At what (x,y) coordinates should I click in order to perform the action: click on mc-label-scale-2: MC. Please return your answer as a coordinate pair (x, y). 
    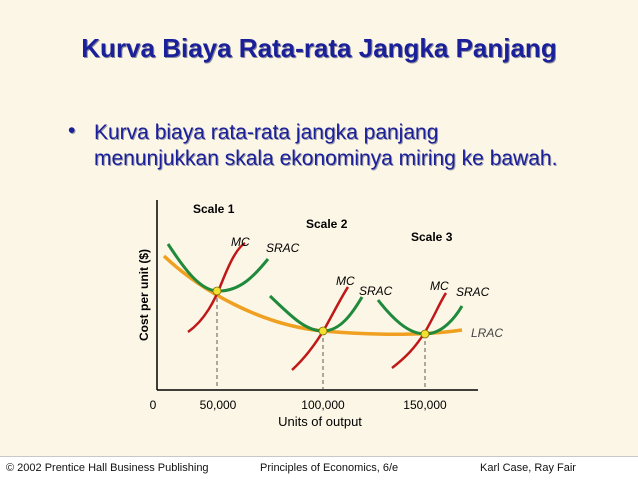
    Looking at the image, I should click on (345, 281).